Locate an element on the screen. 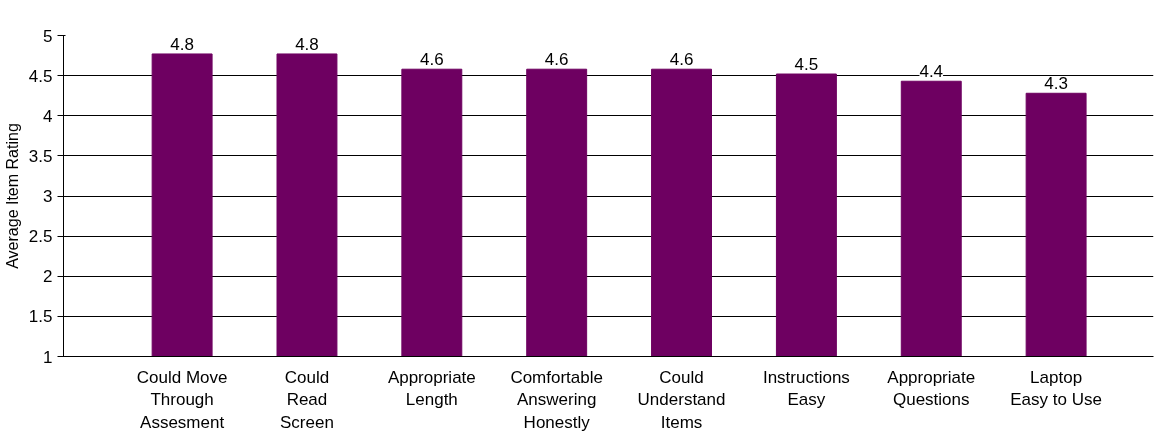 The width and height of the screenshot is (1163, 435). data-label: 4.3 is located at coordinates (1056, 84).